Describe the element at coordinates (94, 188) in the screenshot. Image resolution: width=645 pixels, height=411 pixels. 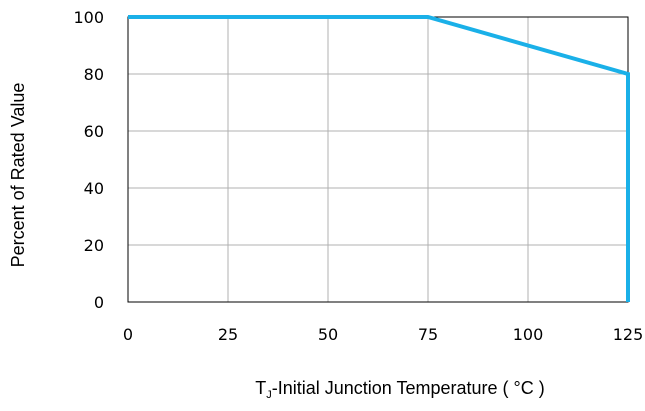
I see `y-tick-label: 40` at that location.